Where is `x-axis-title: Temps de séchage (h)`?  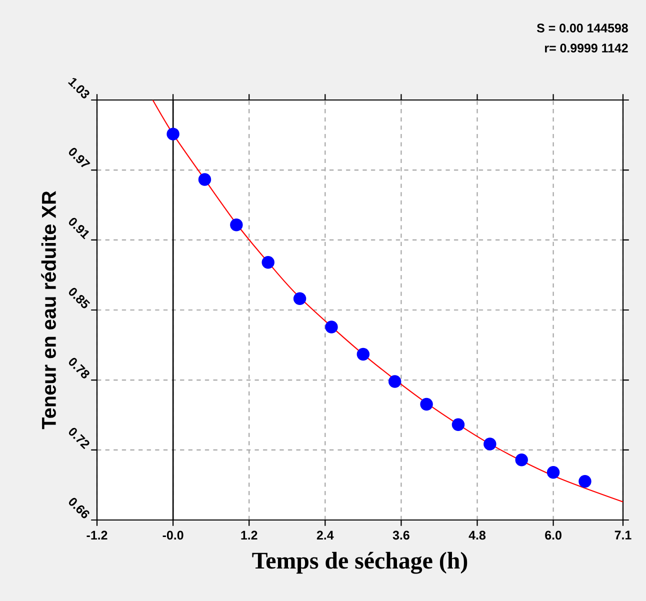
x-axis-title: Temps de séchage (h) is located at coordinates (360, 563).